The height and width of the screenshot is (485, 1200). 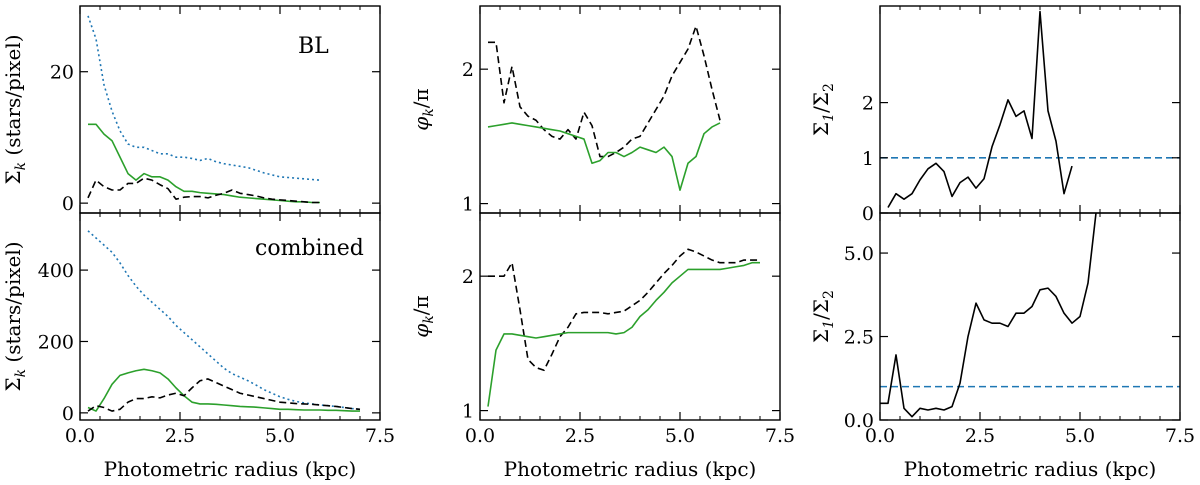 I want to click on y-tick-label: 400, so click(x=56, y=271).